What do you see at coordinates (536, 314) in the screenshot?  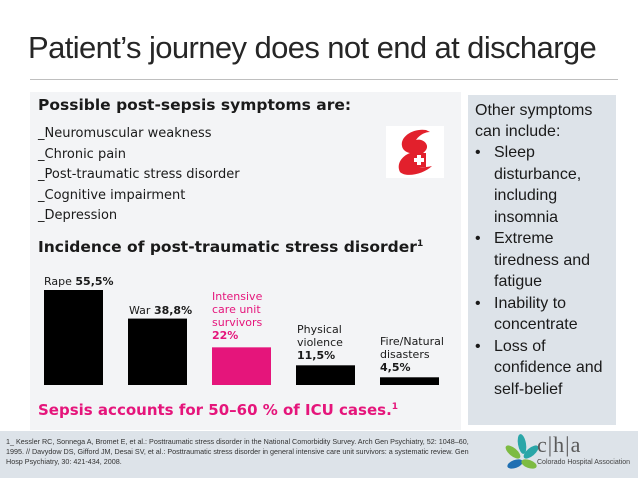 I see `other-symptom-text: Inability to concentrate` at bounding box center [536, 314].